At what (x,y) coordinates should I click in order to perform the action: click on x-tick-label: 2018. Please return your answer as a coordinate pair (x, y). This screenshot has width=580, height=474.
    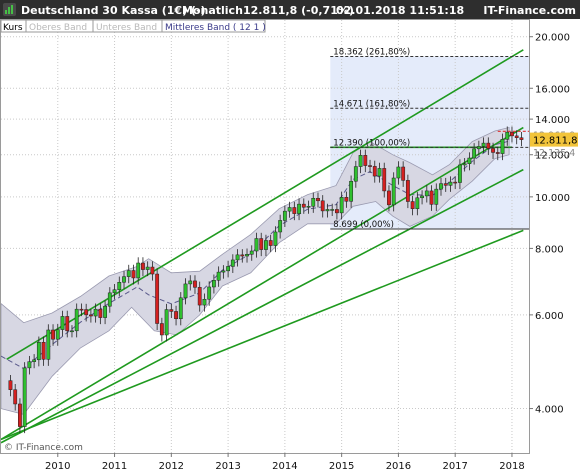
    Looking at the image, I should click on (511, 466).